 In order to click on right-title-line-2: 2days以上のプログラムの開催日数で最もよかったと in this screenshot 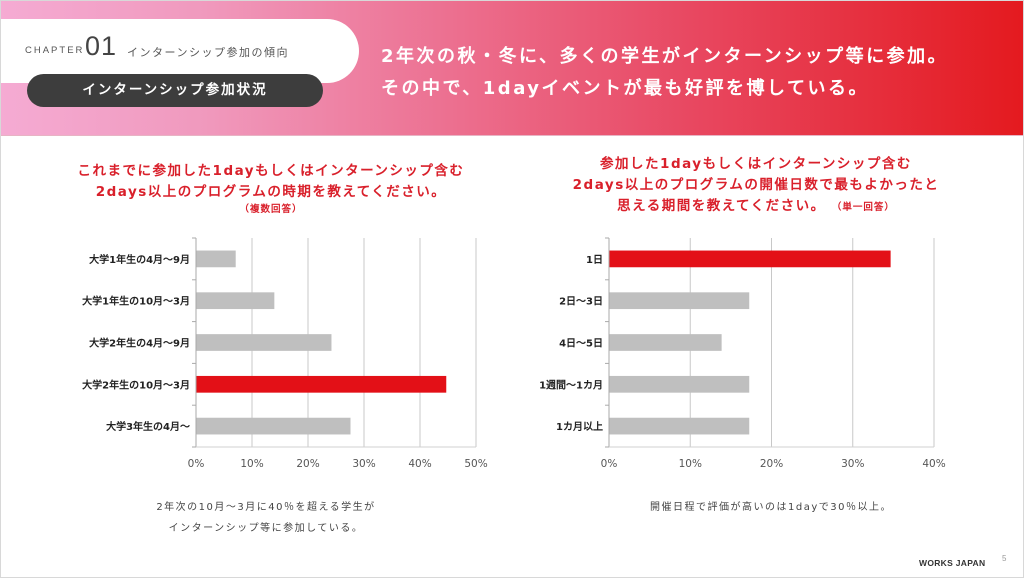, I will do `click(756, 185)`.